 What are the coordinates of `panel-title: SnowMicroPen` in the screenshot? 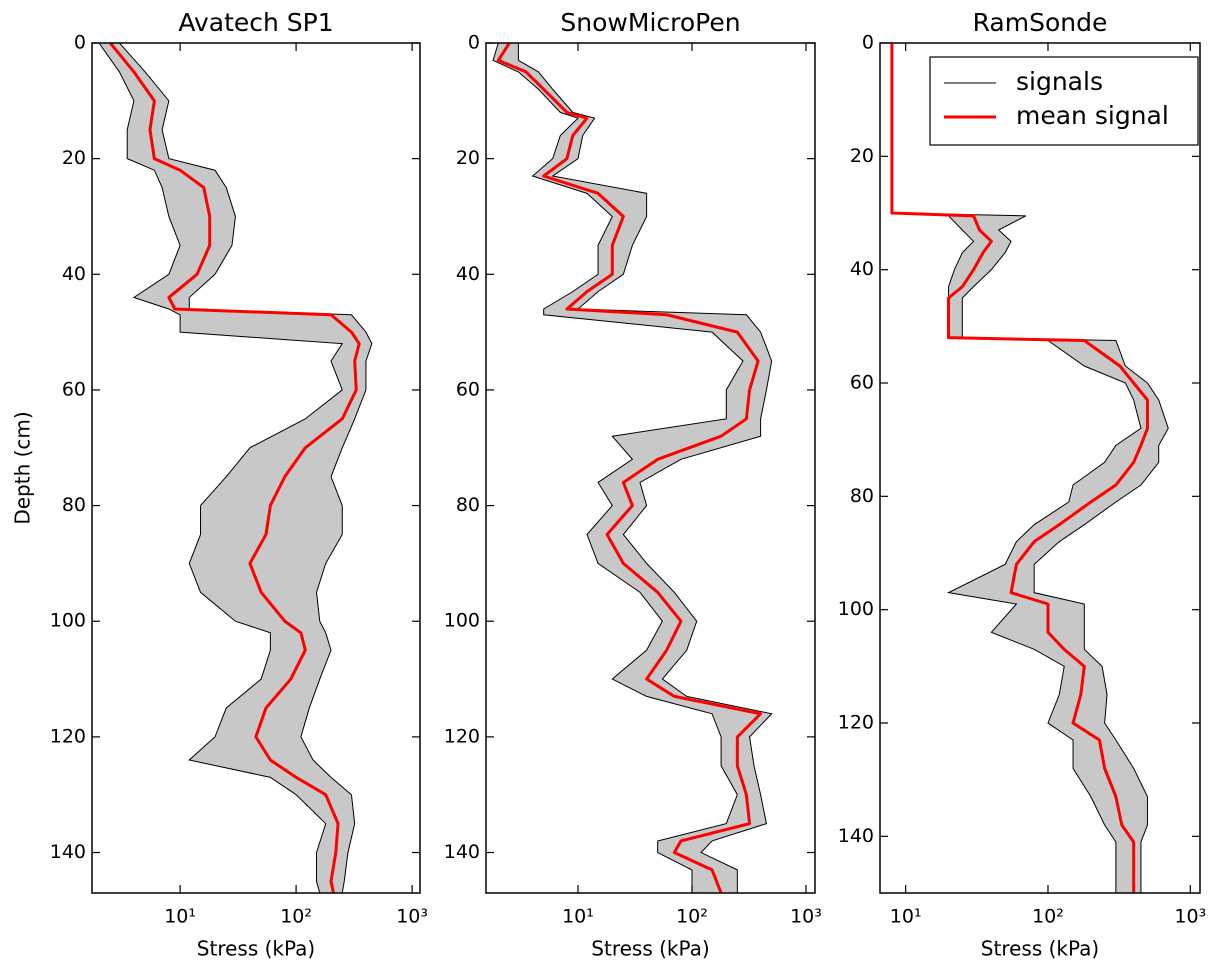 It's located at (650, 22).